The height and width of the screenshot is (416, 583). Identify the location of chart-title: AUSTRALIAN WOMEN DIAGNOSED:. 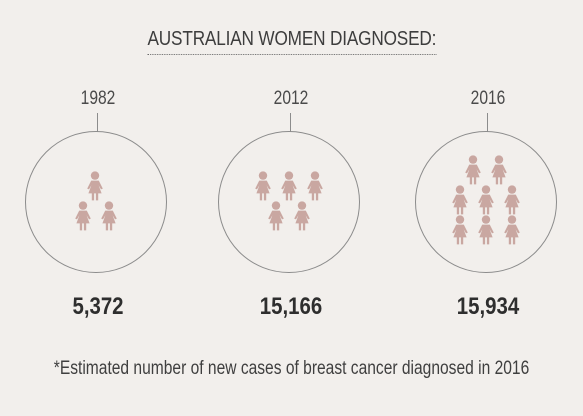
(291, 41).